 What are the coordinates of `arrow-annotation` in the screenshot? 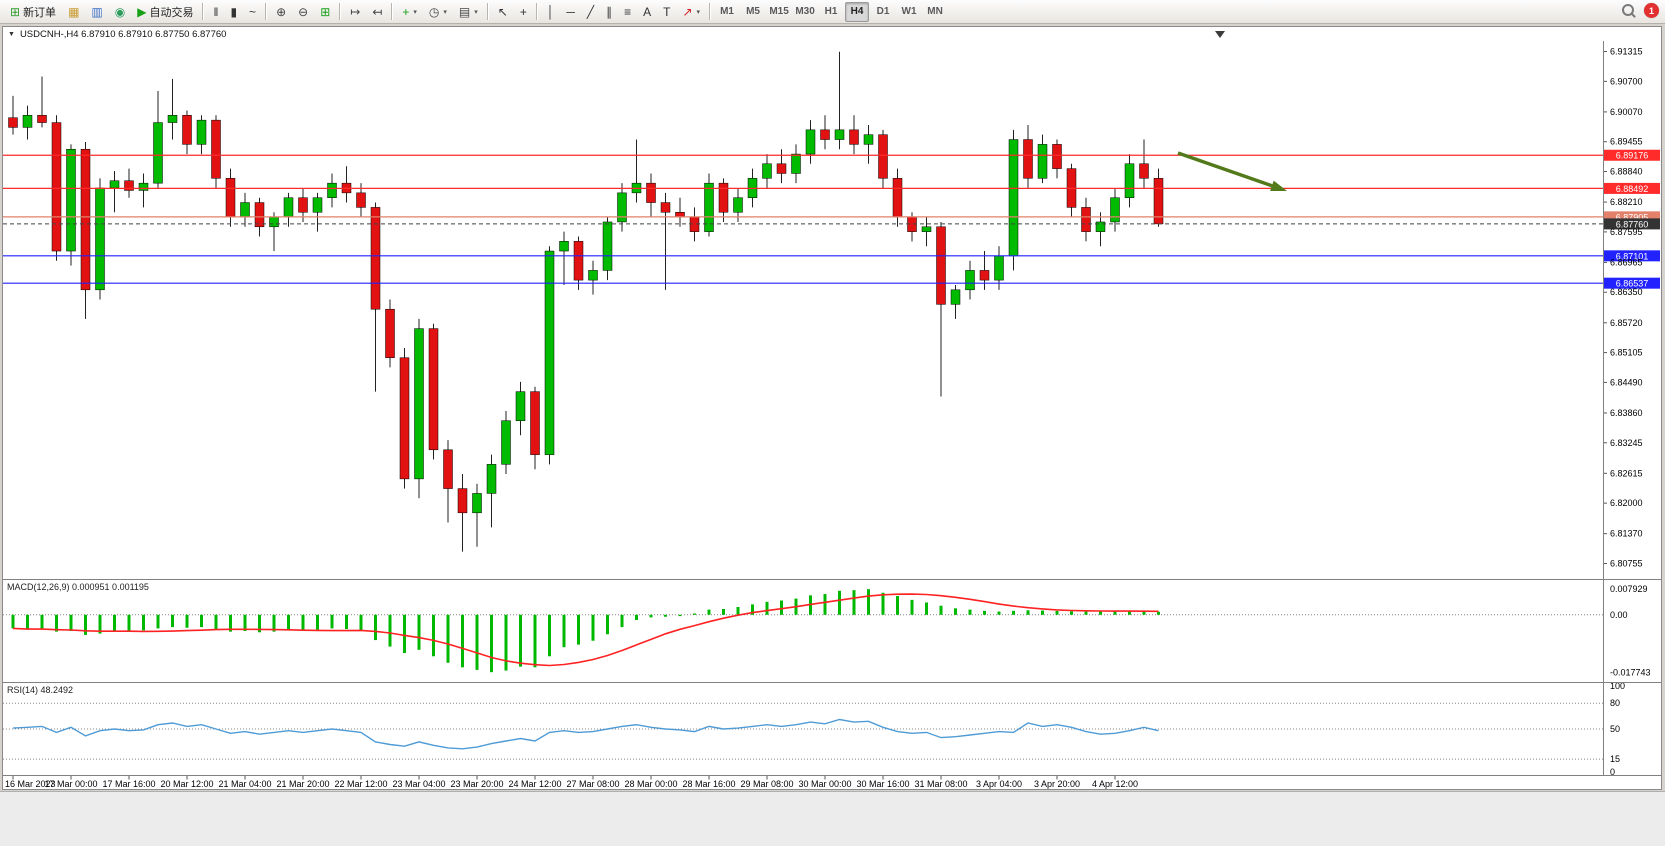 It's located at (1232, 171).